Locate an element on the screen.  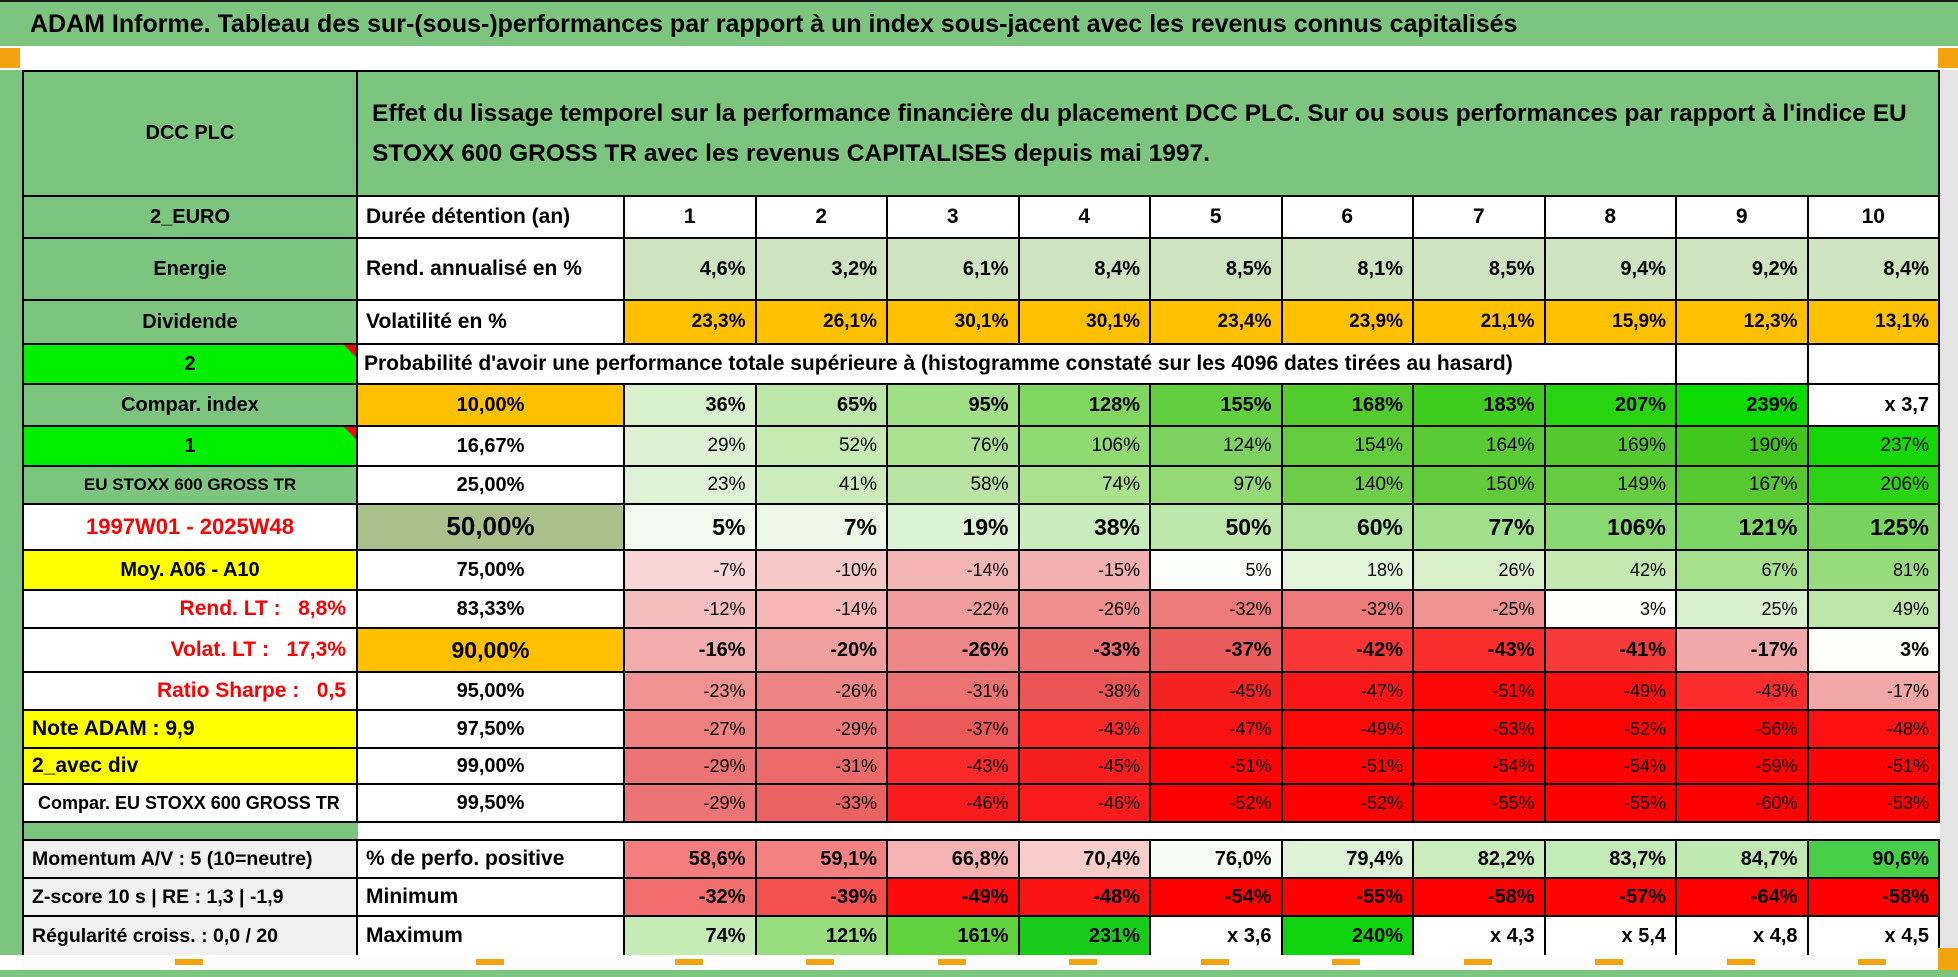
cell-p995-y6: -52% is located at coordinates (1348, 804).